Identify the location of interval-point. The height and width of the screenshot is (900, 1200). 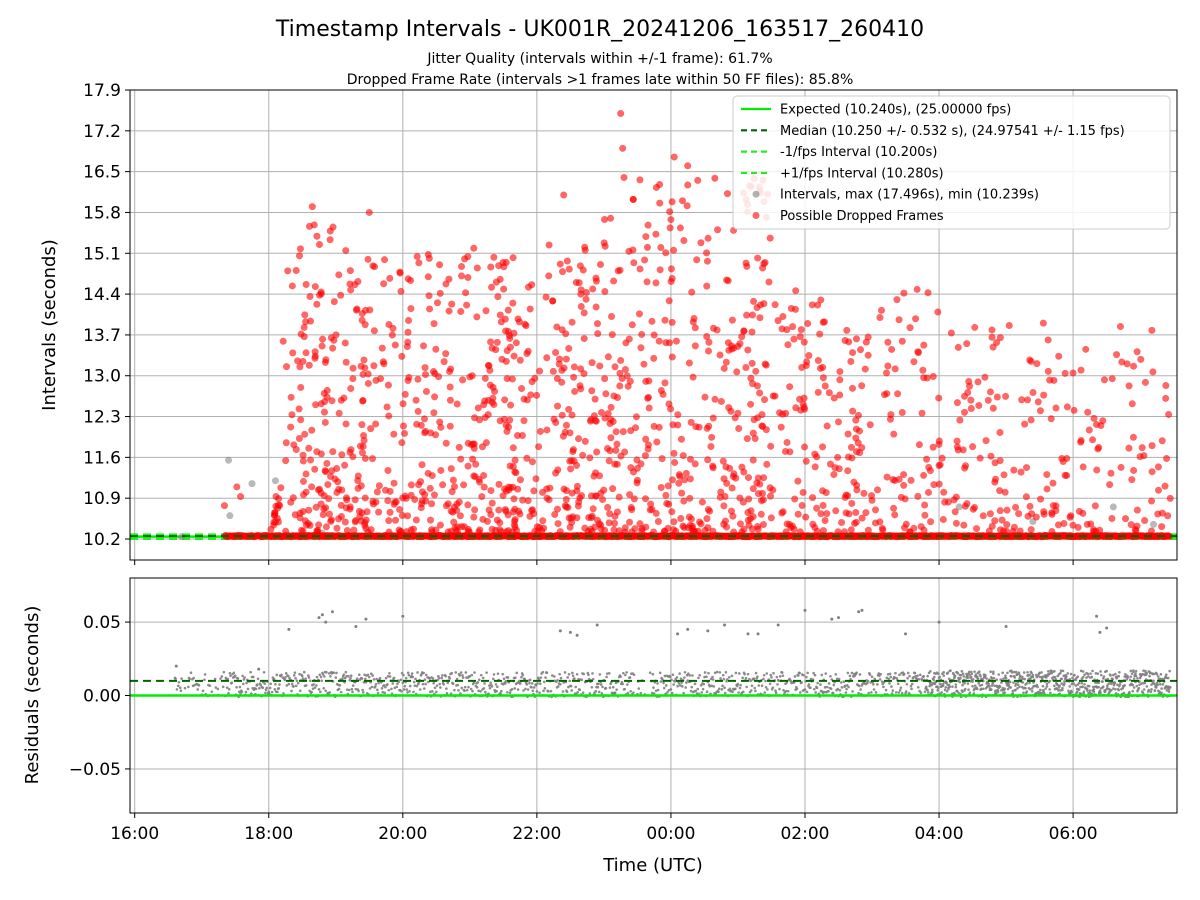
(229, 460).